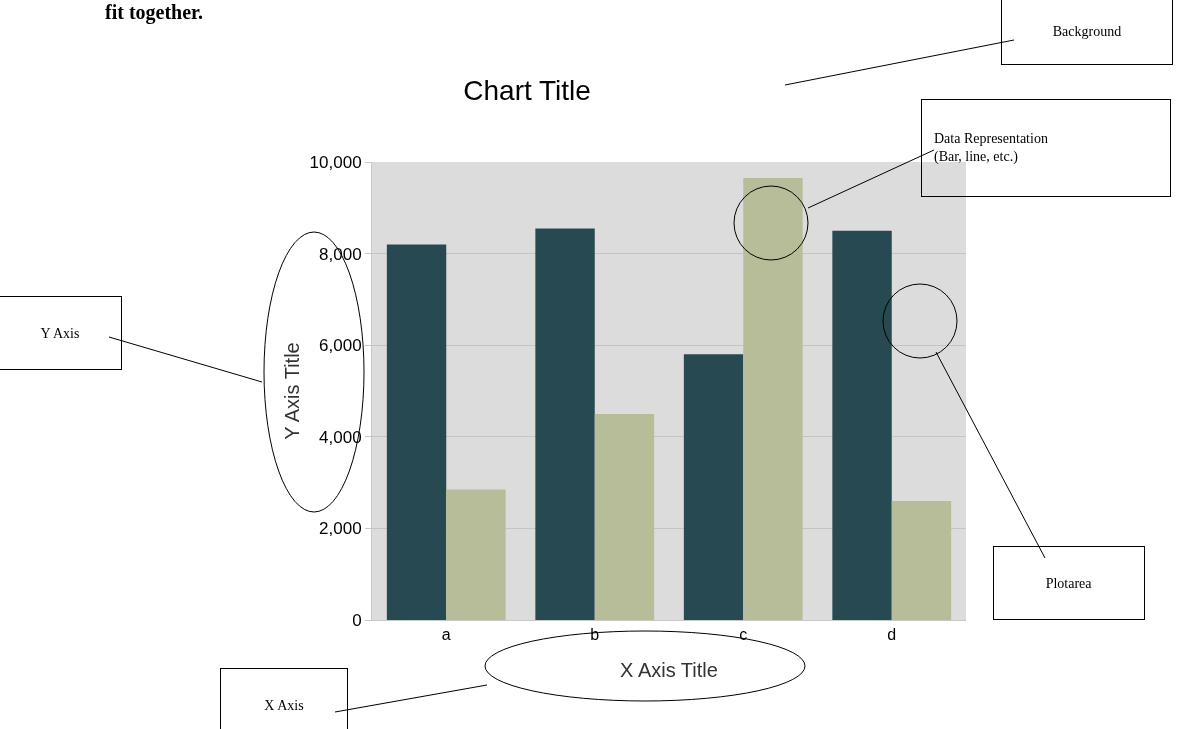 The width and height of the screenshot is (1177, 729). Describe the element at coordinates (446, 635) in the screenshot. I see `x-tick-label: a` at that location.